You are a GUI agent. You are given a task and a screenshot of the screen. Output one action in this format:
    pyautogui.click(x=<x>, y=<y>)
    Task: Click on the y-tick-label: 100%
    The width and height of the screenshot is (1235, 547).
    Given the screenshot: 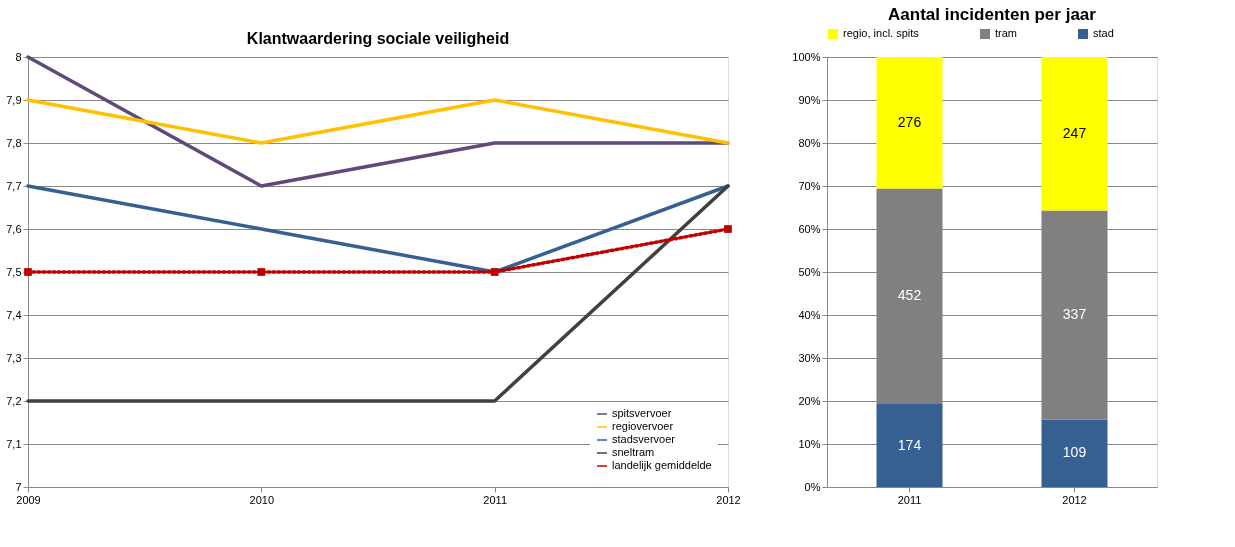 What is the action you would take?
    pyautogui.click(x=806, y=56)
    